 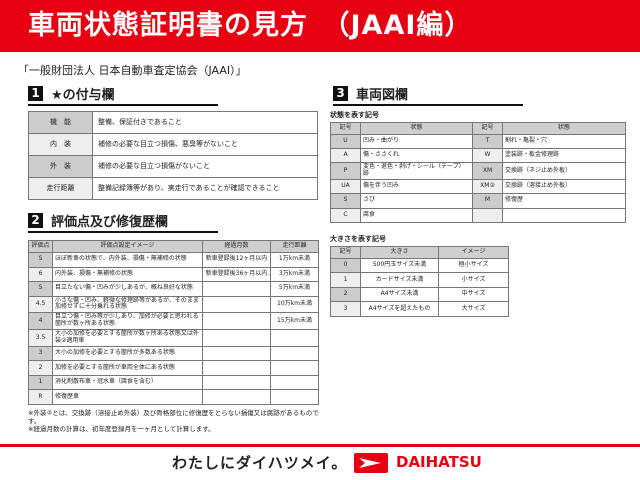 I want to click on table-cell: A4サイズ未満, so click(x=399, y=294).